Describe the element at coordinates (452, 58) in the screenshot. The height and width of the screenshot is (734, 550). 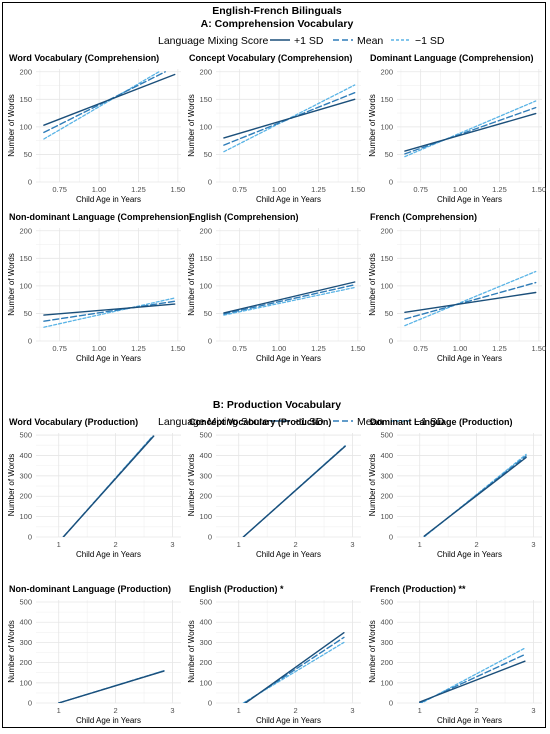
I see `panel-title: Dominant Language (Comprehension)` at that location.